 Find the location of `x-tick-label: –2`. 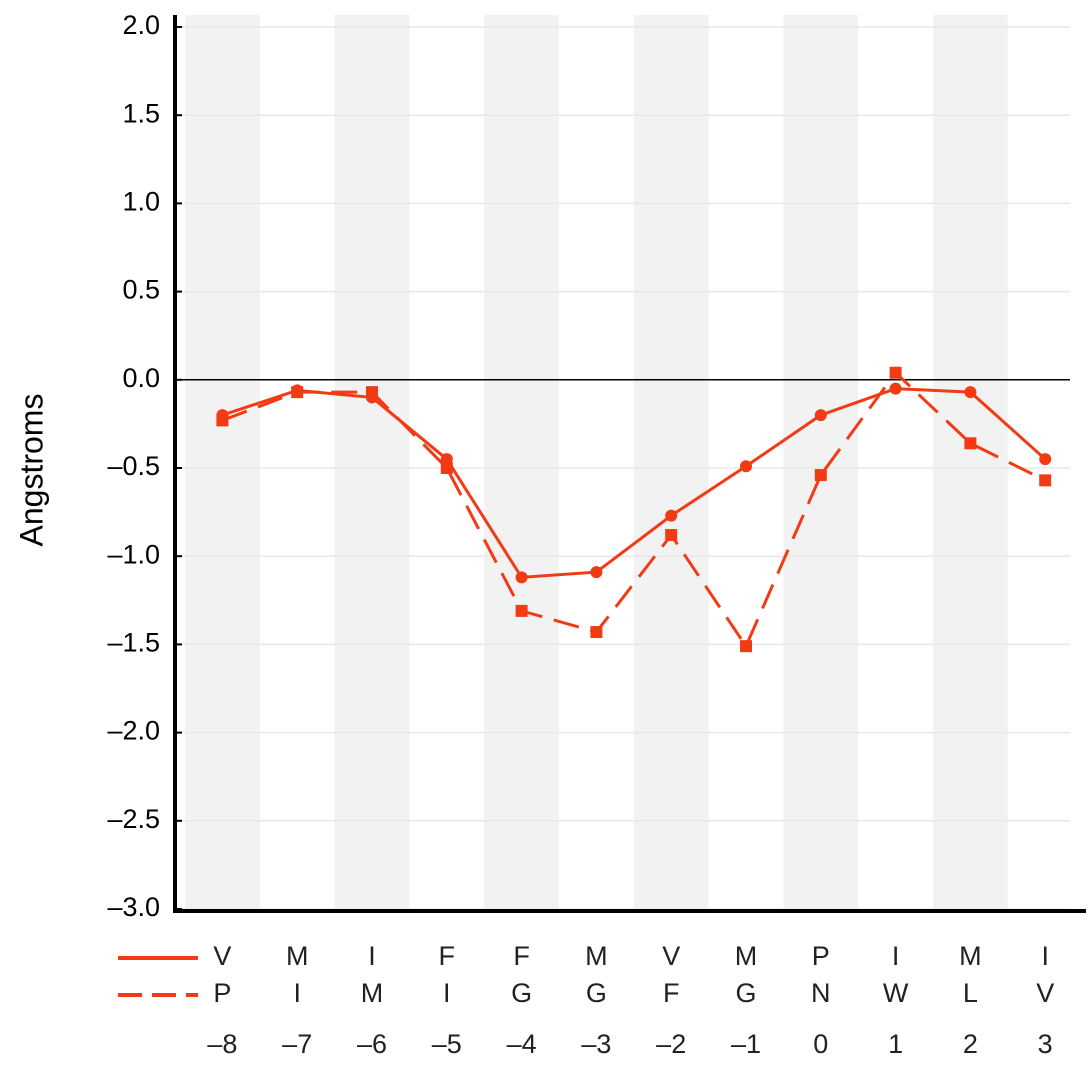

x-tick-label: –2 is located at coordinates (671, 1044).